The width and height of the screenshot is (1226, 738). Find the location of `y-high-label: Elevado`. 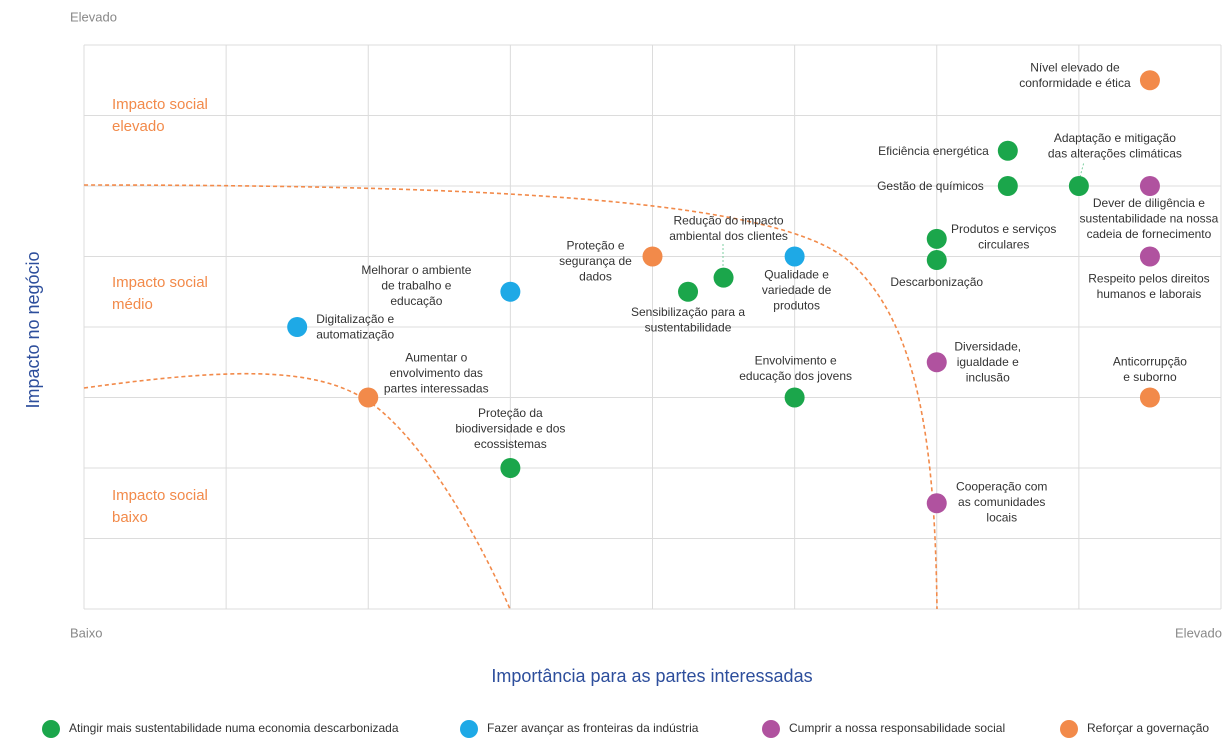

y-high-label: Elevado is located at coordinates (93, 16).